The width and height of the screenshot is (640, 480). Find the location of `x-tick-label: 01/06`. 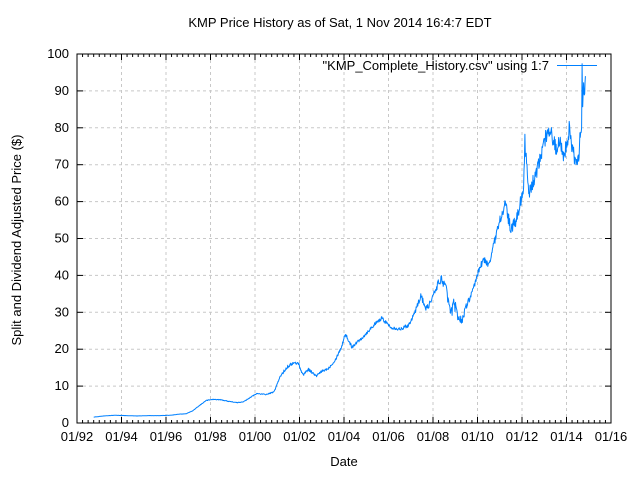

x-tick-label: 01/06 is located at coordinates (388, 436).